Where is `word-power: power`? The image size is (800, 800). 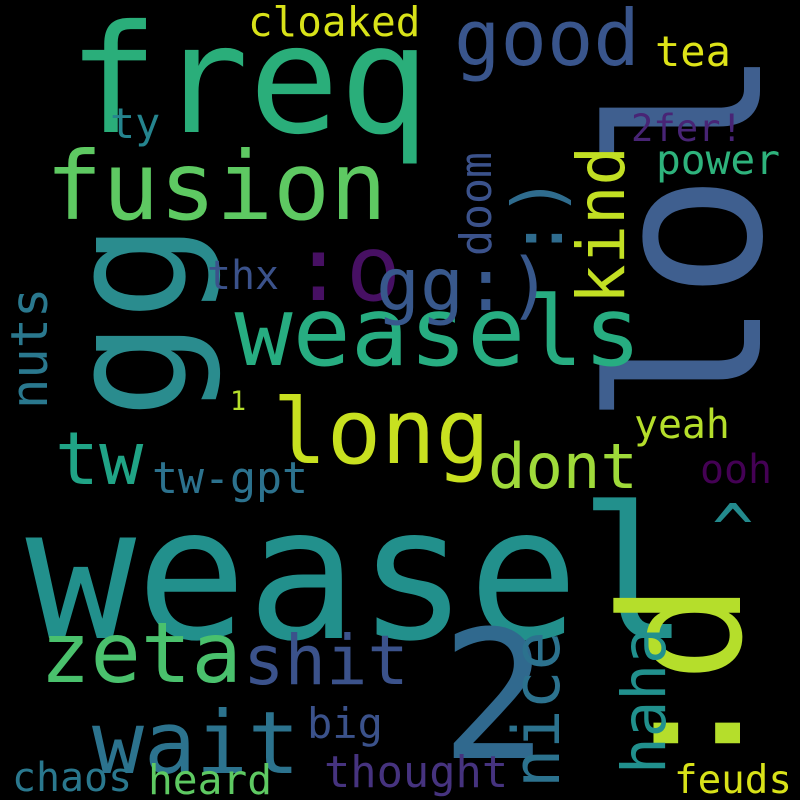 word-power: power is located at coordinates (718, 159).